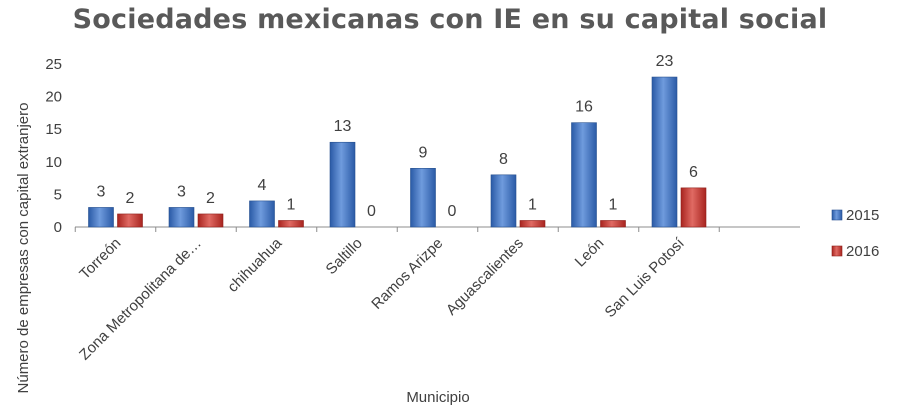 This screenshot has height=420, width=900. Describe the element at coordinates (53, 129) in the screenshot. I see `y-tick-label: 15` at that location.